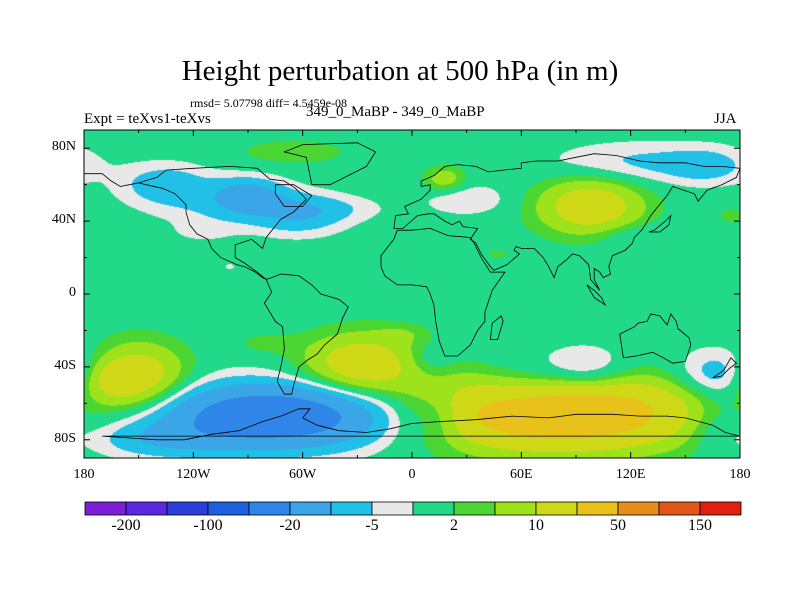  What do you see at coordinates (208, 525) in the screenshot?
I see `colorbar-label: -100` at bounding box center [208, 525].